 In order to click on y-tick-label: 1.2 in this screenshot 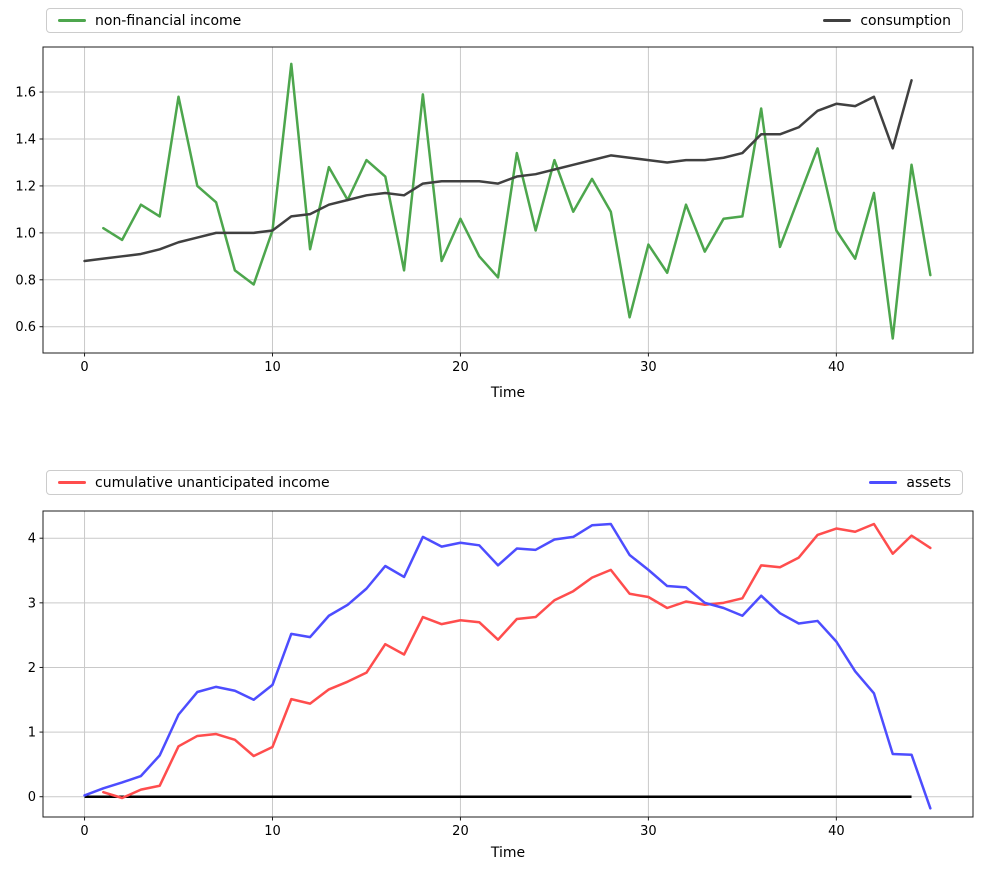, I will do `click(25, 186)`.